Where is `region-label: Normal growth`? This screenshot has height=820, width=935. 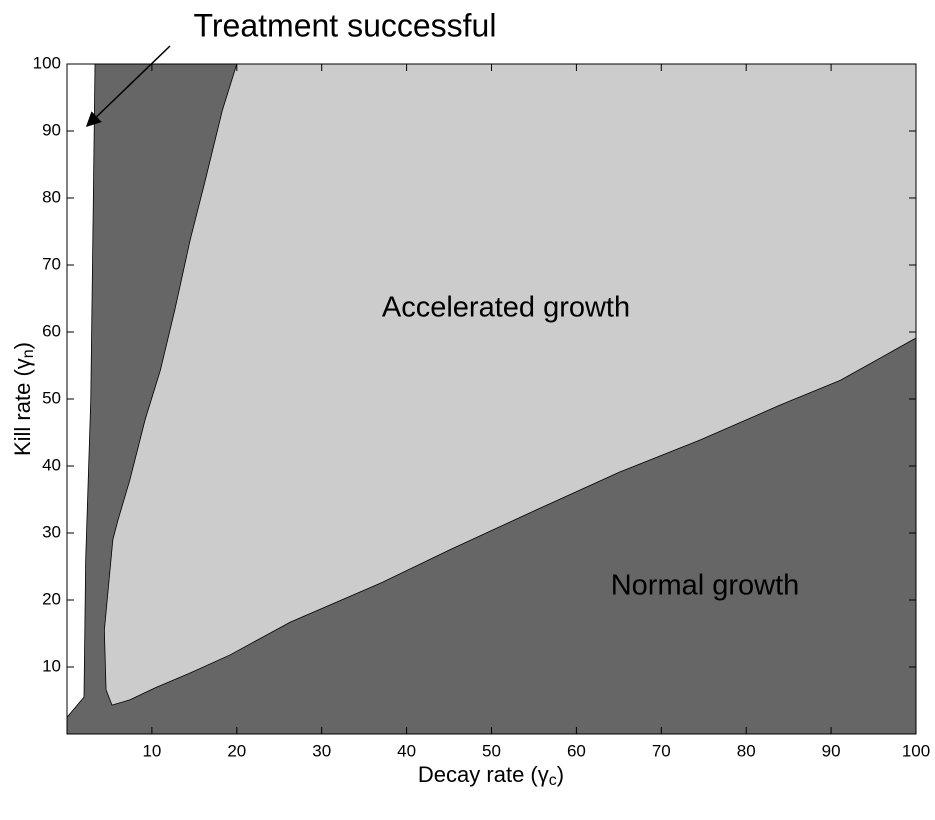 region-label: Normal growth is located at coordinates (705, 586).